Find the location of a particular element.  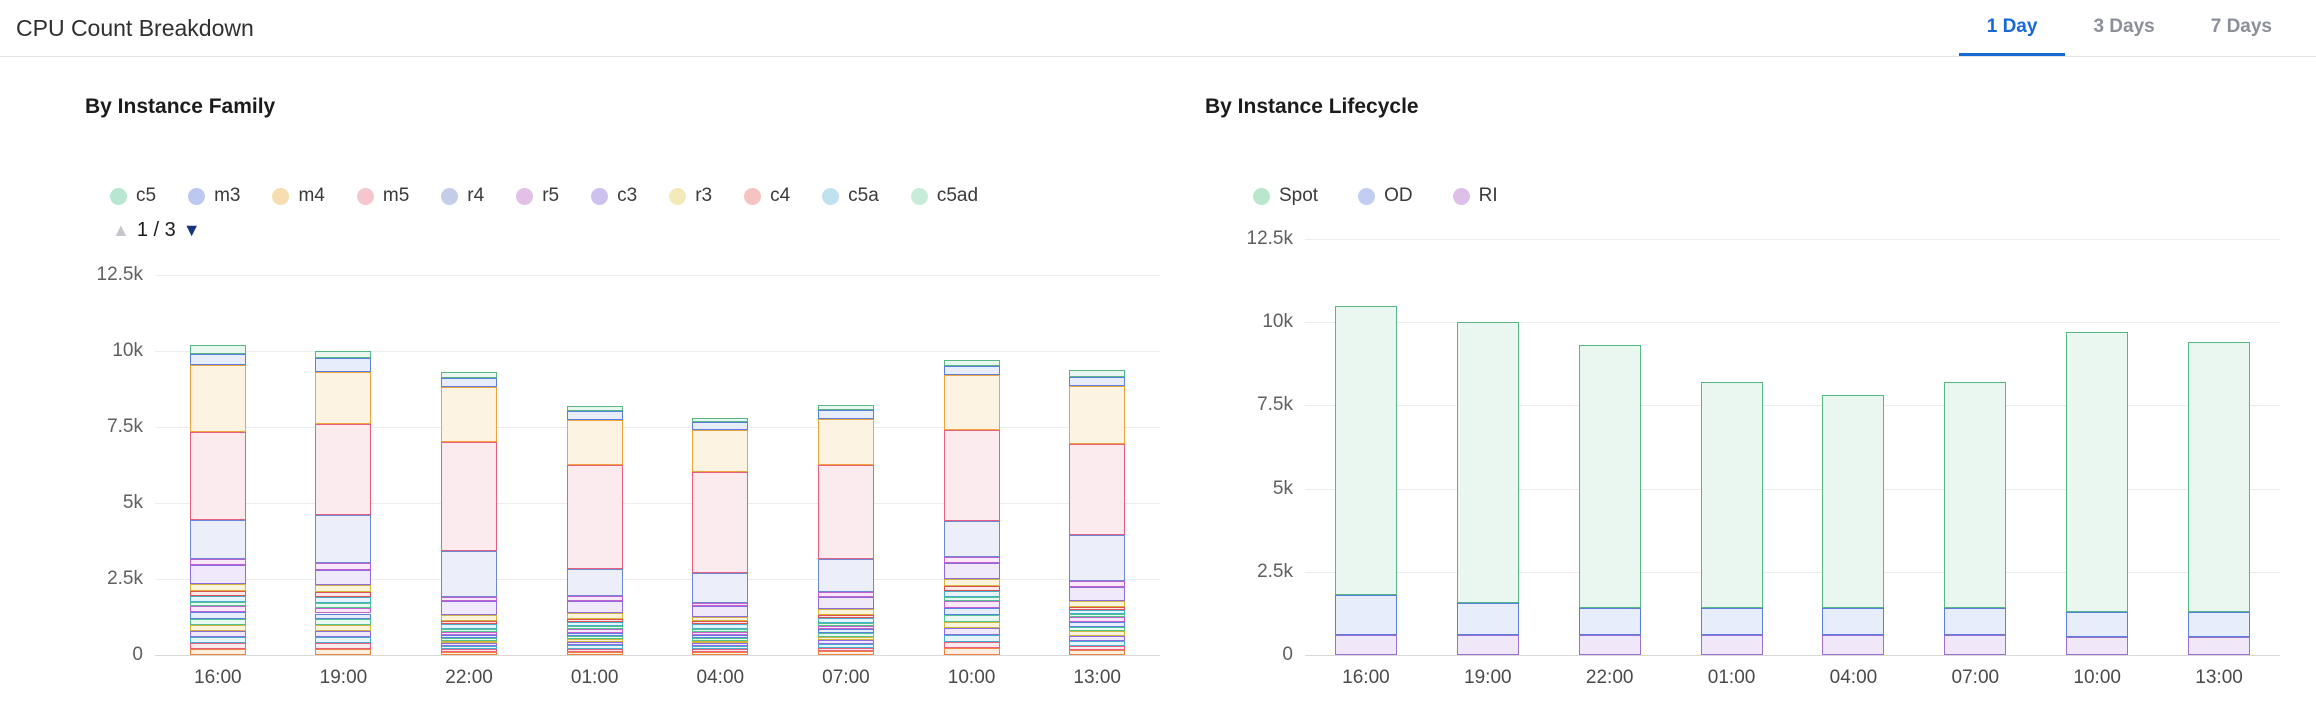

legend-page-up-icon: ▲ is located at coordinates (121, 229).